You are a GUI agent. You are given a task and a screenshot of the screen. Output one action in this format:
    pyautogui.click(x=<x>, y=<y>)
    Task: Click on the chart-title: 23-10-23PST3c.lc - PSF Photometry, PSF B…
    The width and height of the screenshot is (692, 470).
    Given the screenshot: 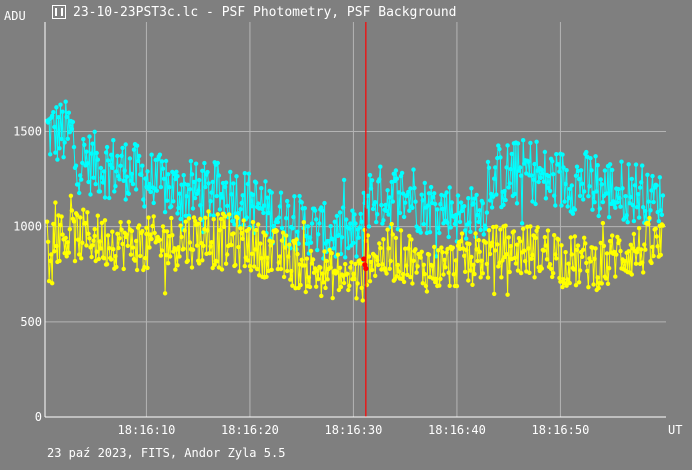 What is the action you would take?
    pyautogui.click(x=265, y=12)
    